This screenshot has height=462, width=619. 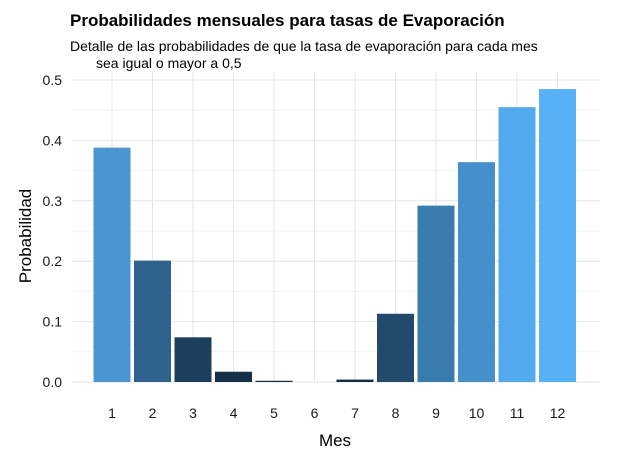 What do you see at coordinates (336, 413) in the screenshot?
I see `x-axis-ticks: 1 2 3 4 5 6 7 8 9 10 11 12` at bounding box center [336, 413].